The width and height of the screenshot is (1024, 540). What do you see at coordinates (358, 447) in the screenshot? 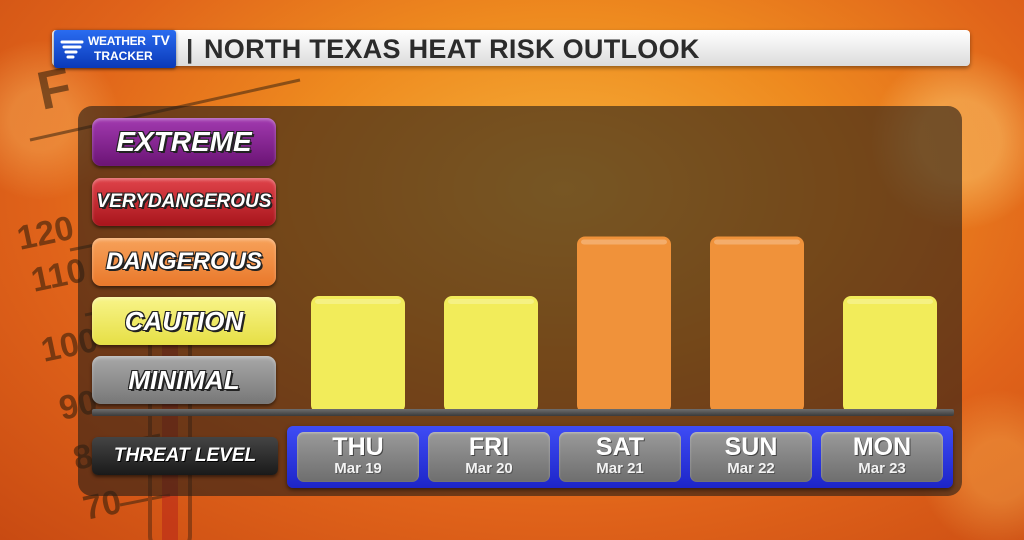
I see `day-name: THU` at bounding box center [358, 447].